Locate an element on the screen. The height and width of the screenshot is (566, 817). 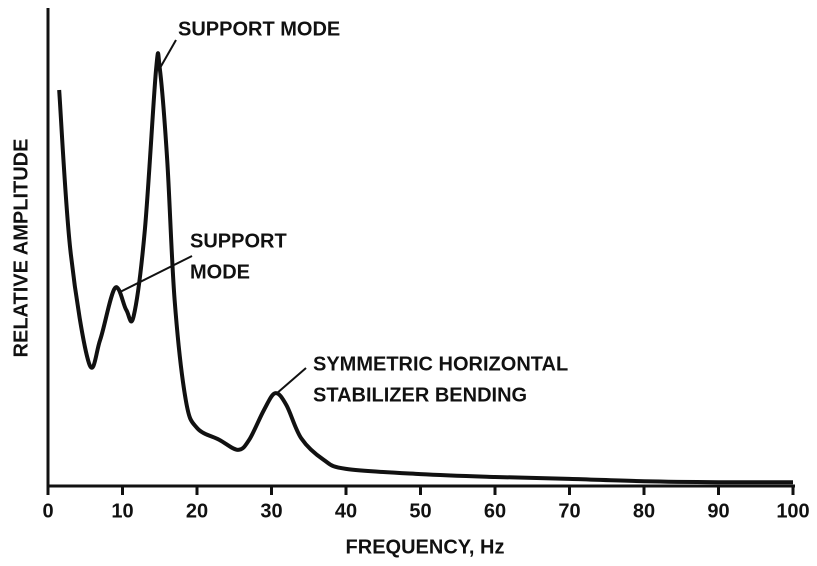
x-axis-label: FREQUENCY, Hz is located at coordinates (425, 547).